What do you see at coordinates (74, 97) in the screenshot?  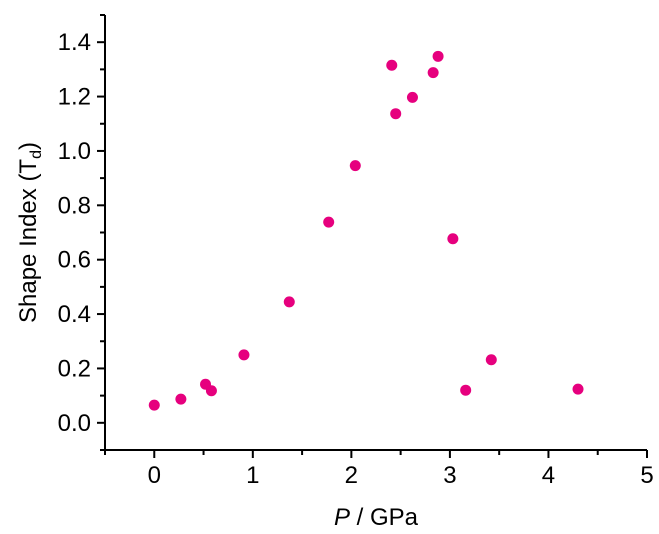 I see `y-tick-label: 1.2` at bounding box center [74, 97].